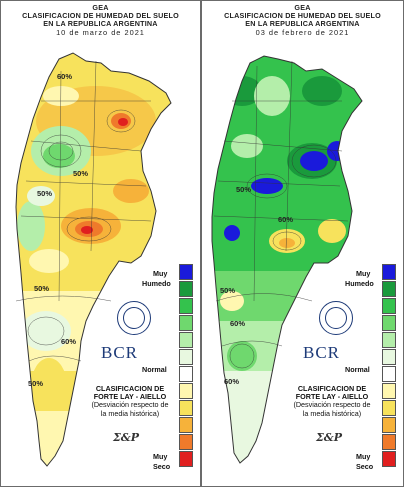  What do you see at coordinates (100, 32) in the screenshot?
I see `map-date: 10 de marzo de 2021` at bounding box center [100, 32].